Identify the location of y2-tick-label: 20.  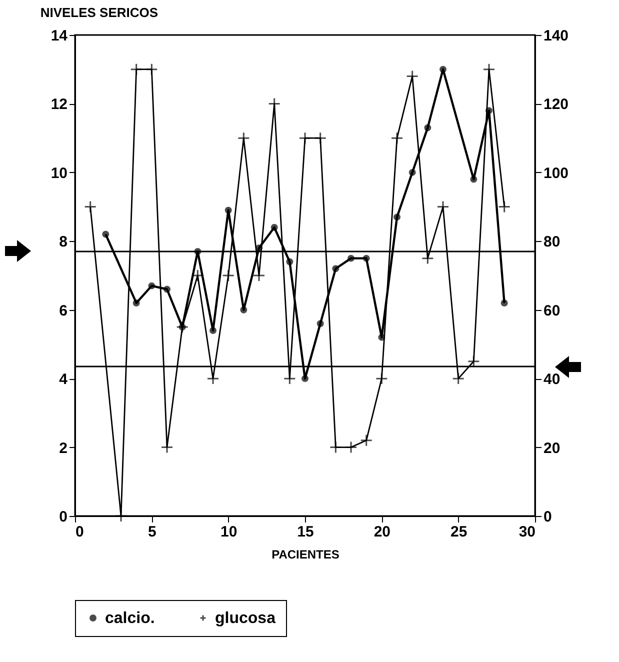
(552, 448).